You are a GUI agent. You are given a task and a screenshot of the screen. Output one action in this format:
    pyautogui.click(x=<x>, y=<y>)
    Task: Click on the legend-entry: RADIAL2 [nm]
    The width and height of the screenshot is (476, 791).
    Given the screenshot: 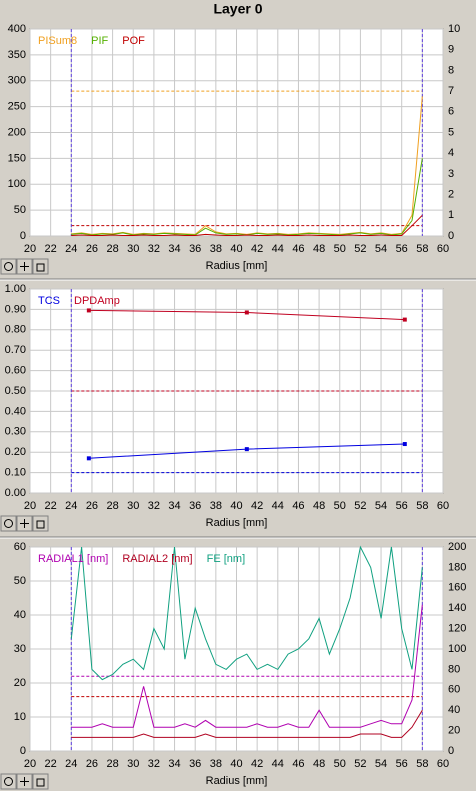 What is the action you would take?
    pyautogui.click(x=157, y=559)
    